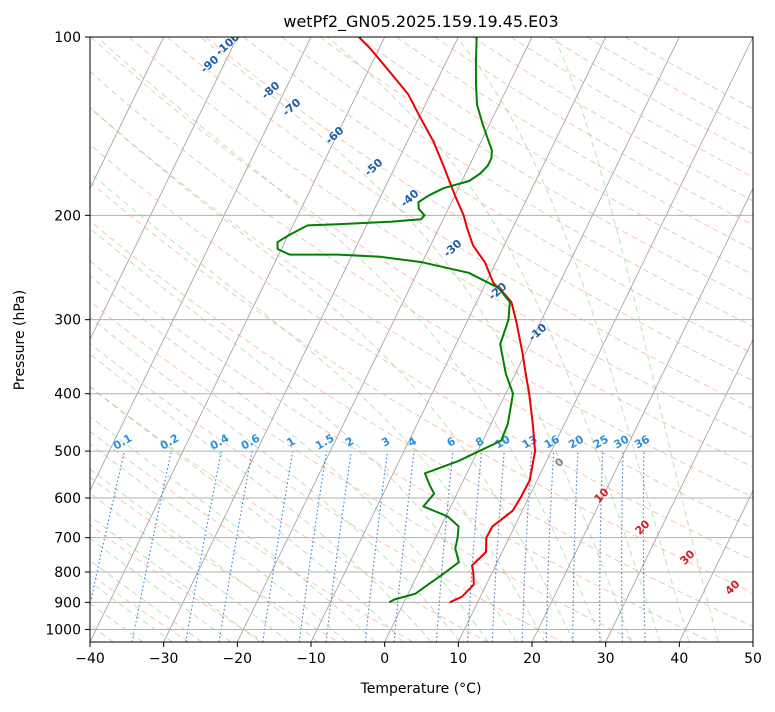 This screenshot has height=712, width=775. What do you see at coordinates (532, 659) in the screenshot?
I see `x-tick-label: 20` at bounding box center [532, 659].